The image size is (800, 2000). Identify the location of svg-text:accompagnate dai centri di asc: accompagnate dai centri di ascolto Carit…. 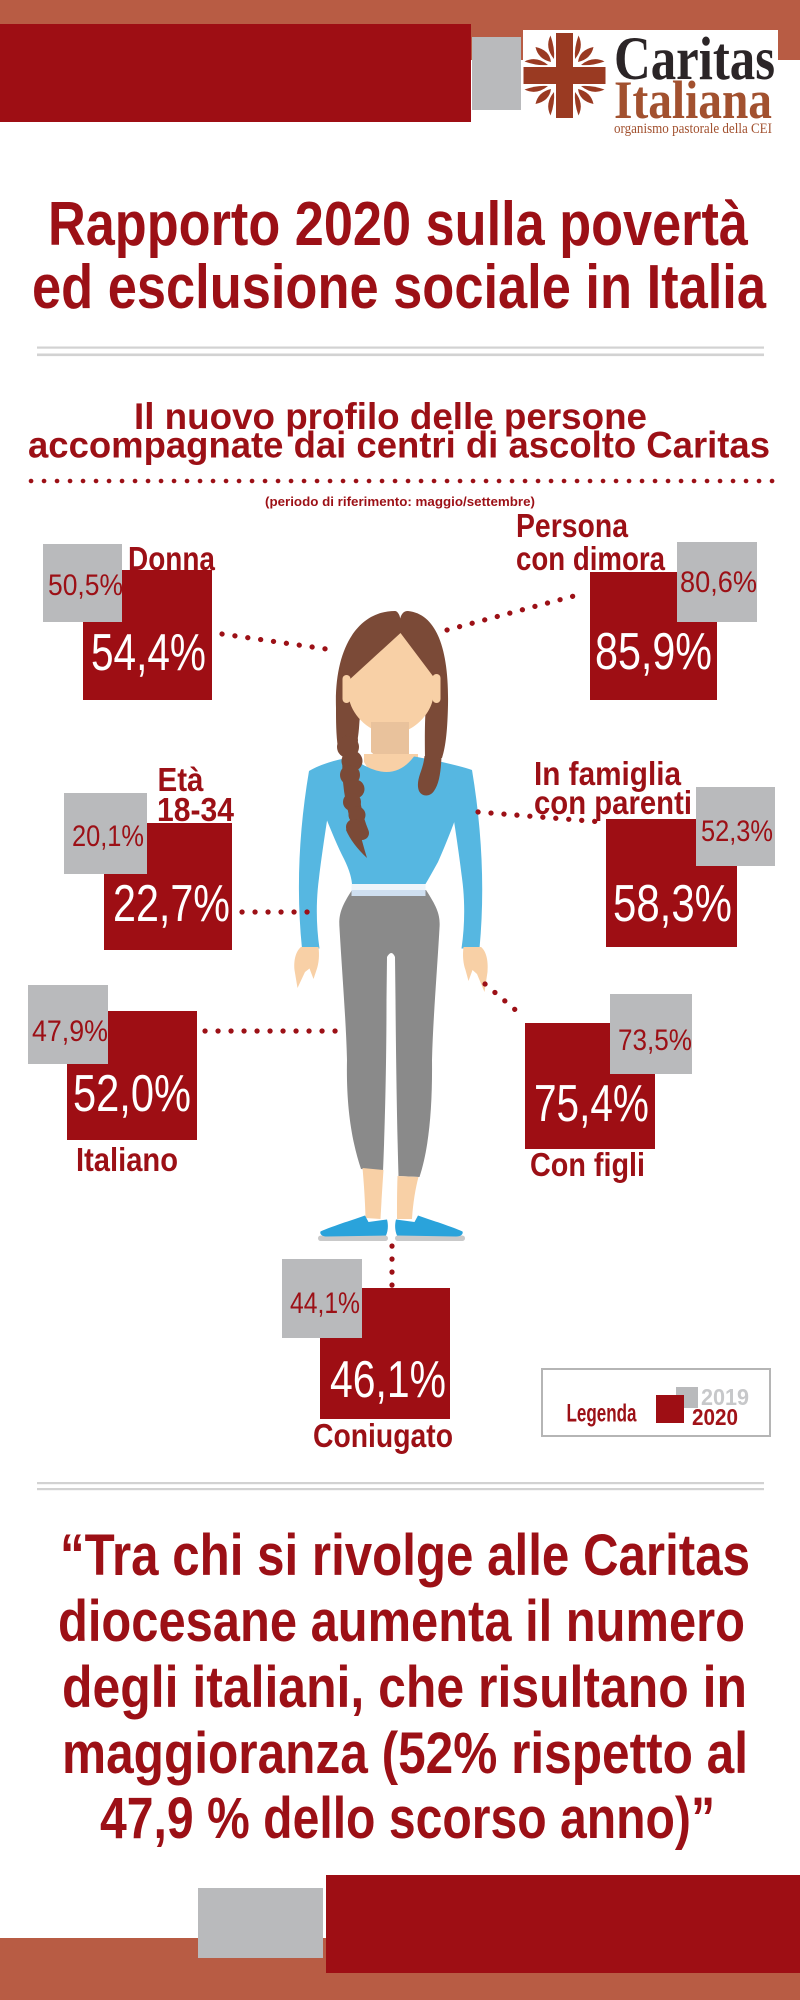
(399, 445).